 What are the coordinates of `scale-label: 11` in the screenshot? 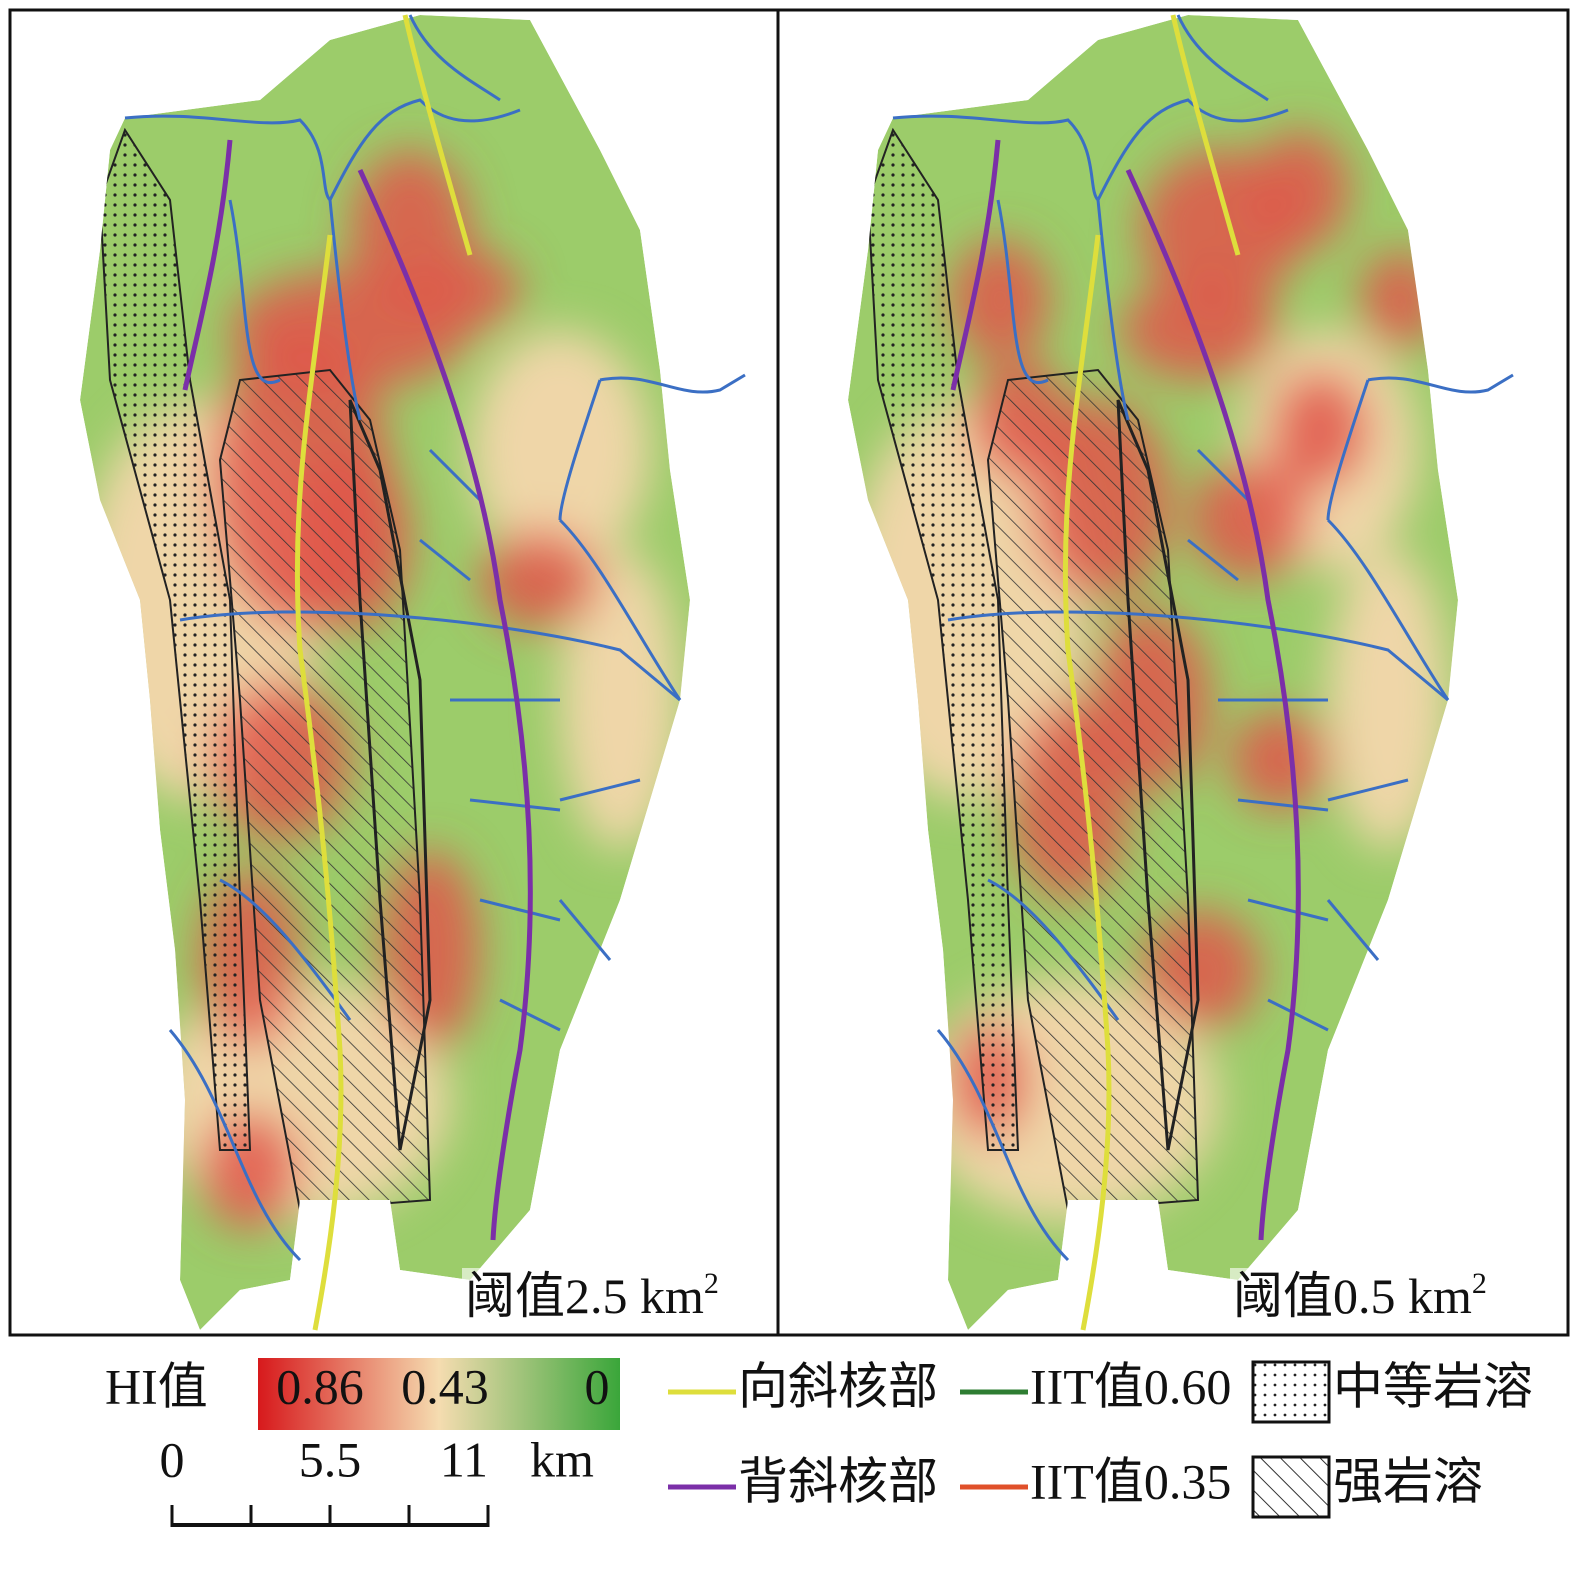 It's located at (464, 1459).